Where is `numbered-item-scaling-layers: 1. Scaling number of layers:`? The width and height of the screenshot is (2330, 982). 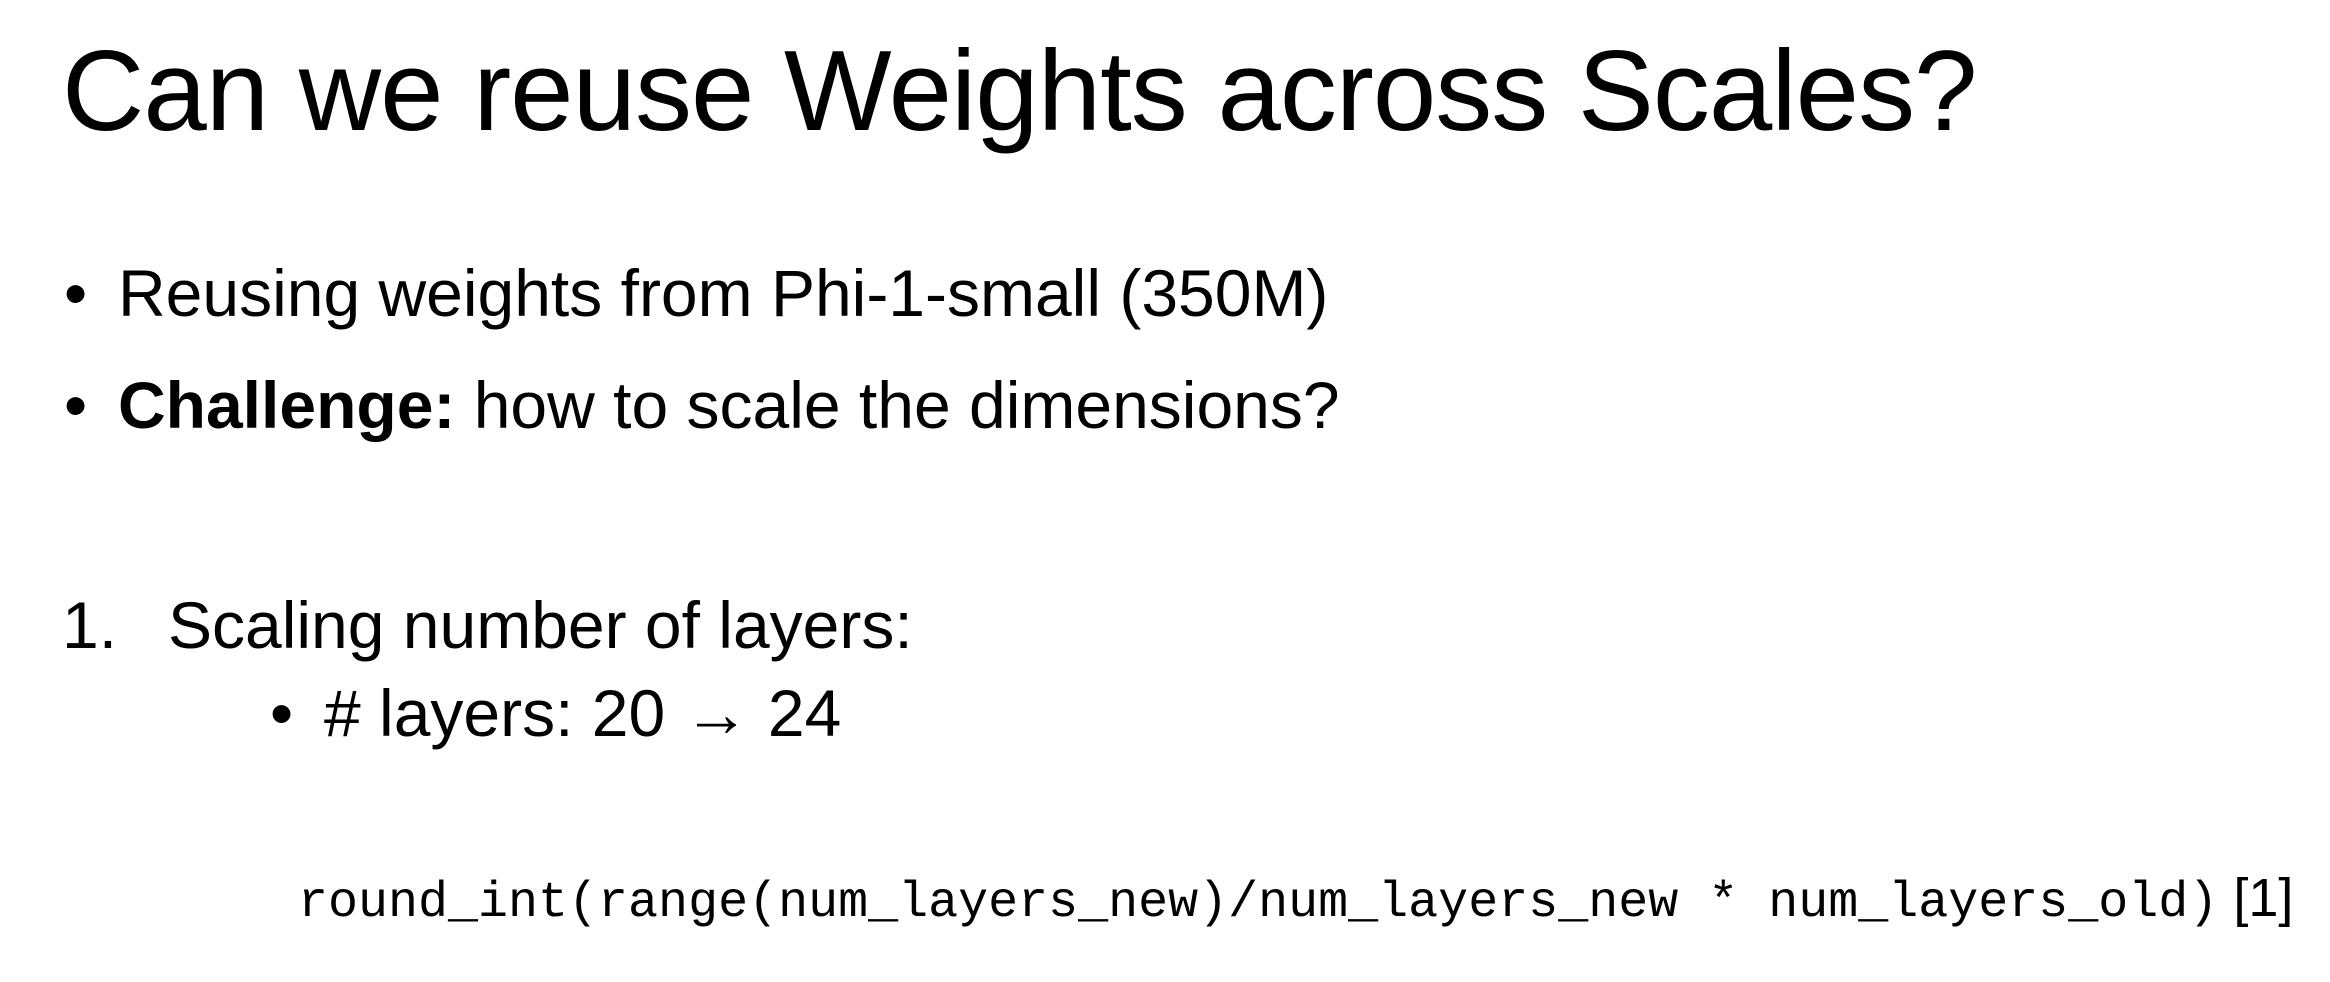 numbered-item-scaling-layers: 1. Scaling number of layers: is located at coordinates (487, 625).